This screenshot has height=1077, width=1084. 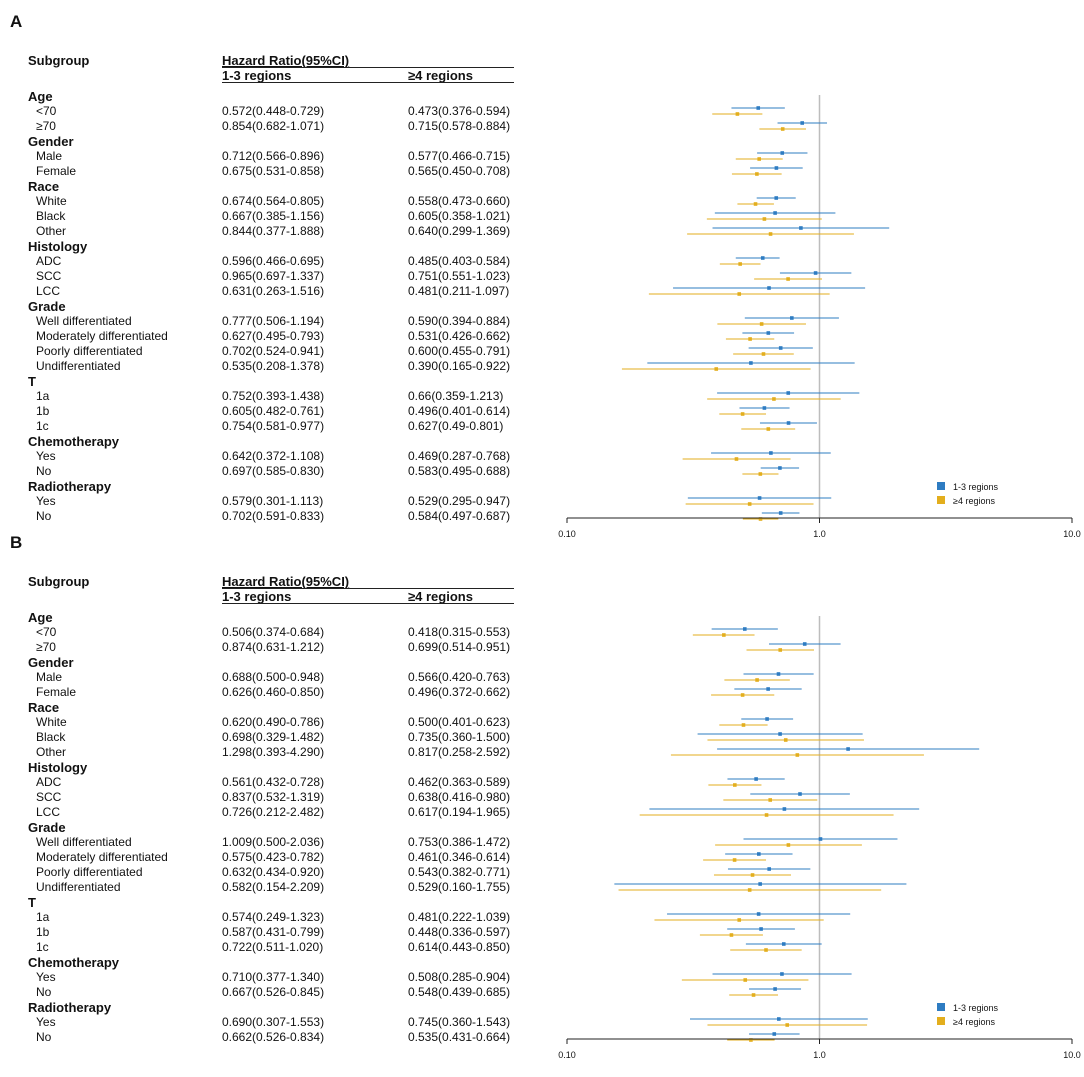 I want to click on header-rule-top, so click(x=368, y=67).